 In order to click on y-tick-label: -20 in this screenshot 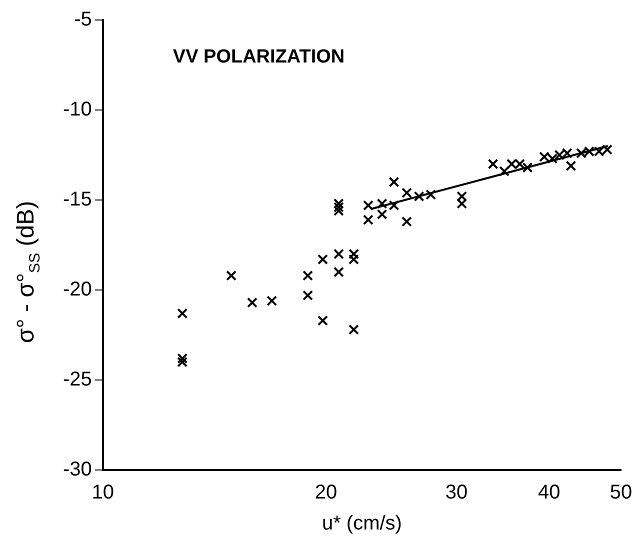, I will do `click(77, 289)`.